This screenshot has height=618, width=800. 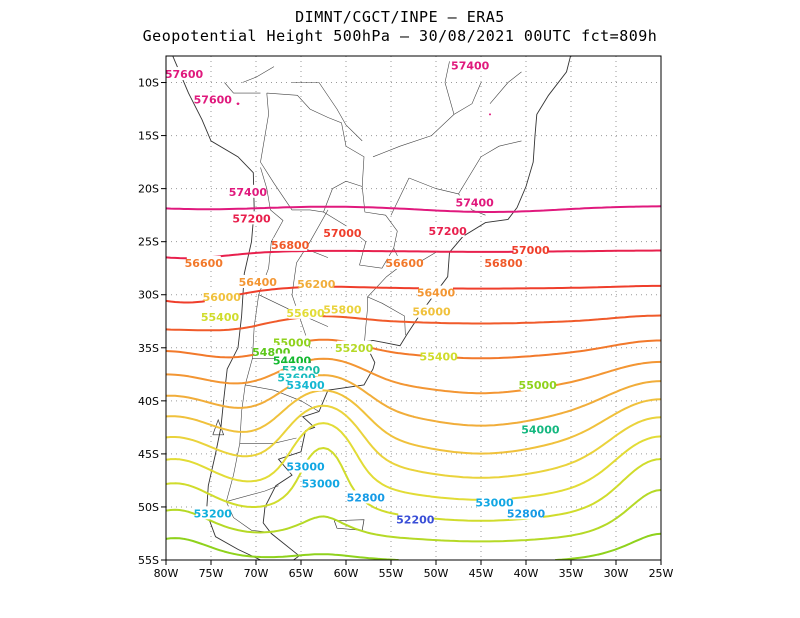 I want to click on x-tick-label: 70W, so click(x=256, y=573).